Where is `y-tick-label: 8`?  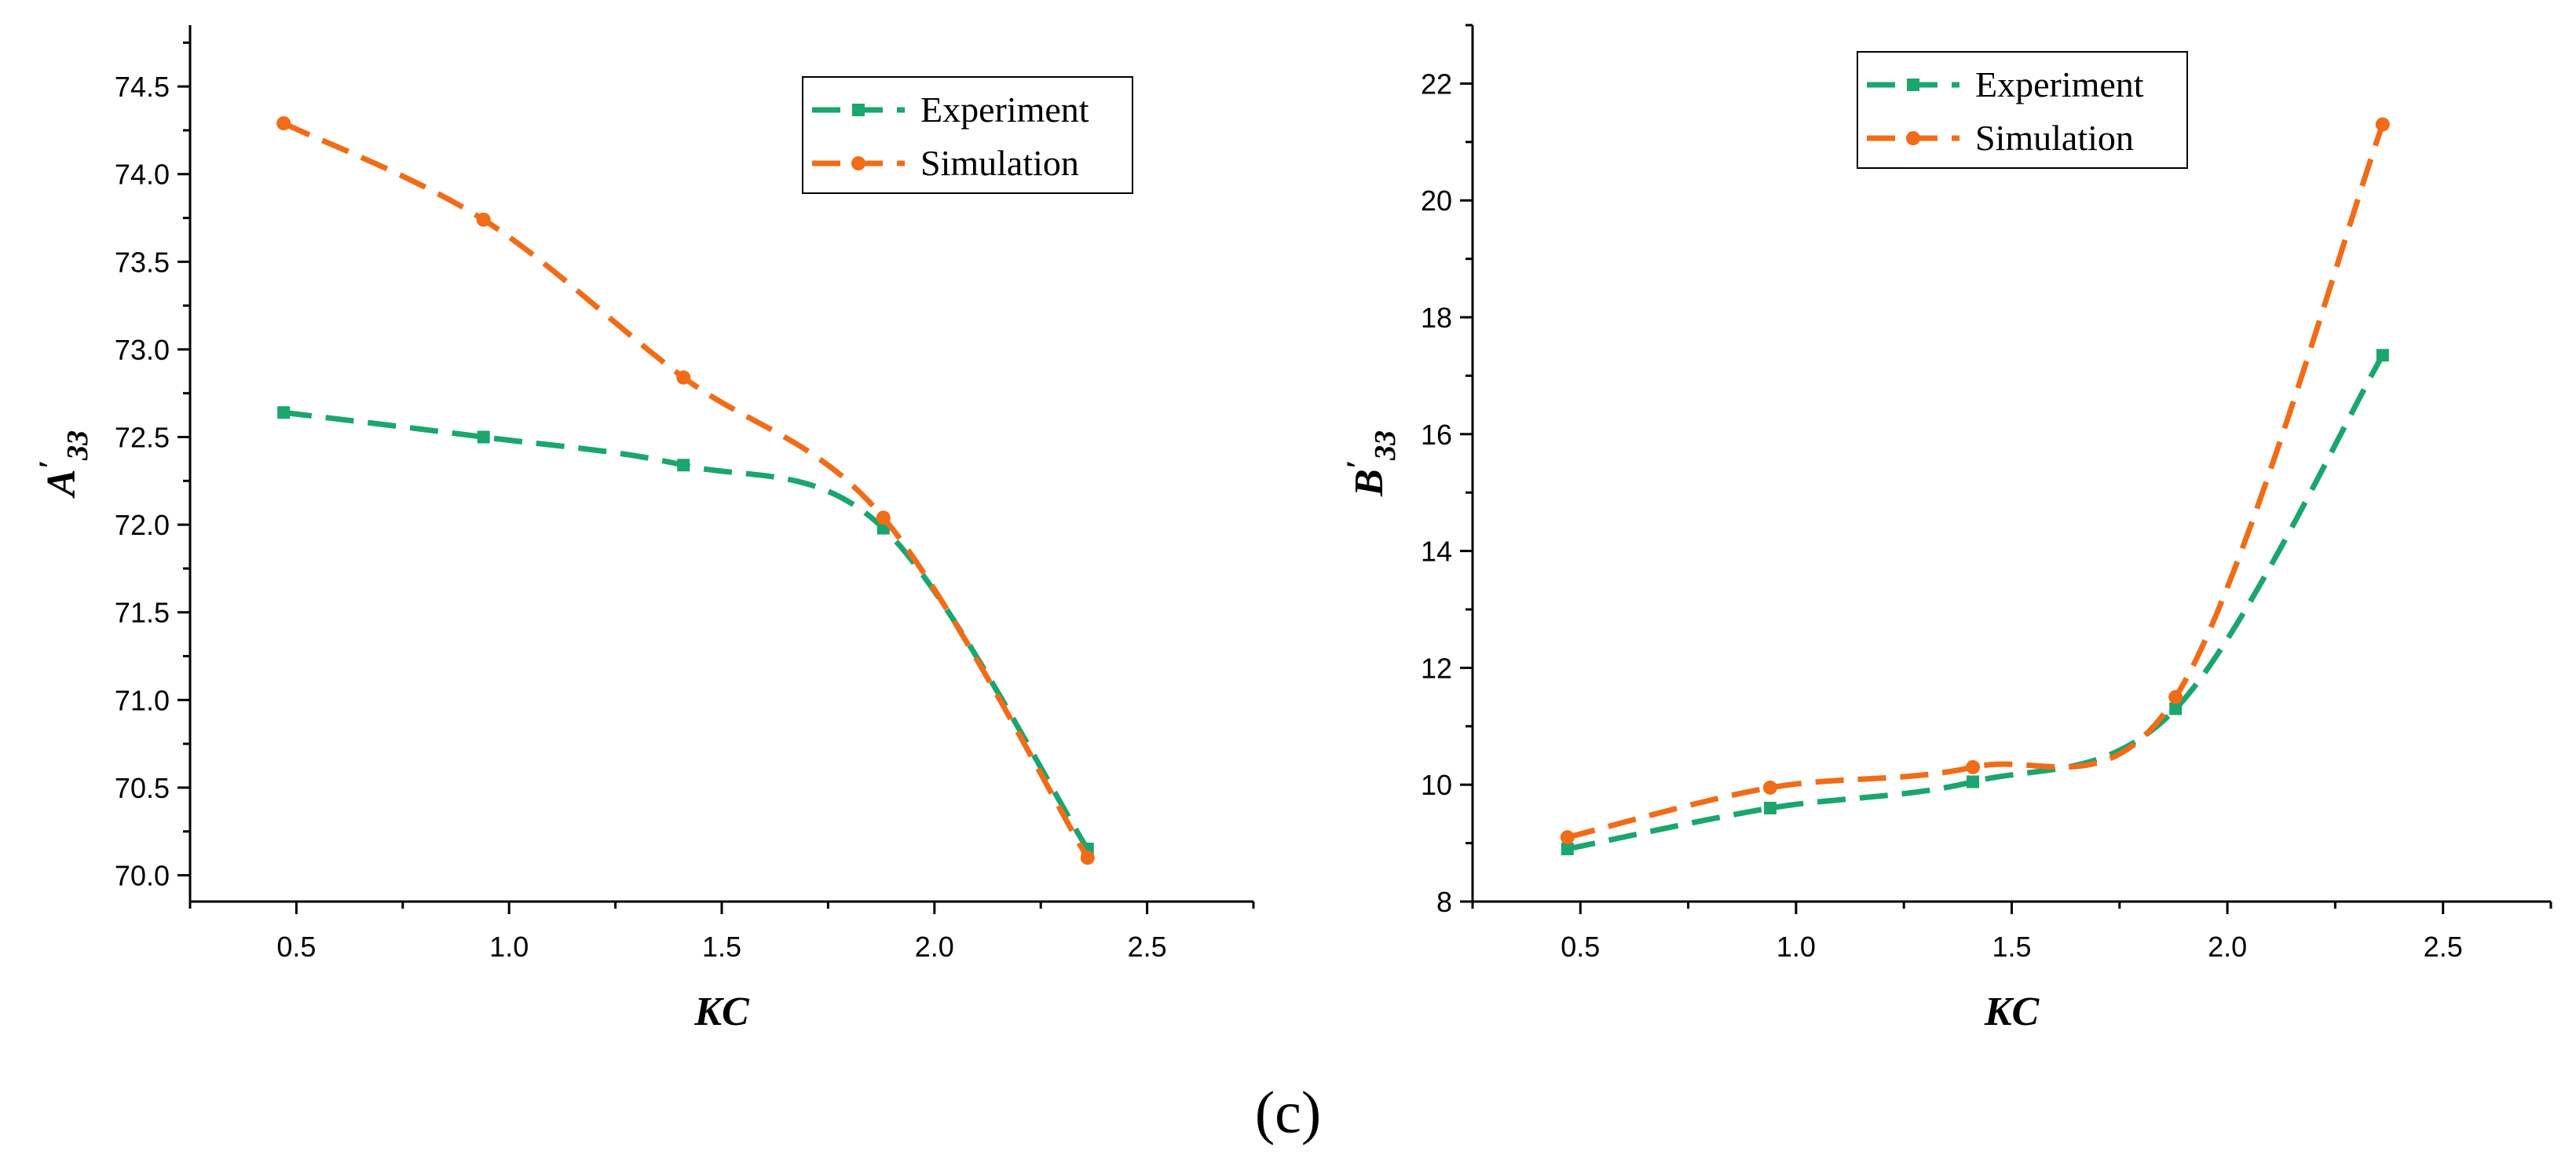
y-tick-label: 8 is located at coordinates (1444, 902).